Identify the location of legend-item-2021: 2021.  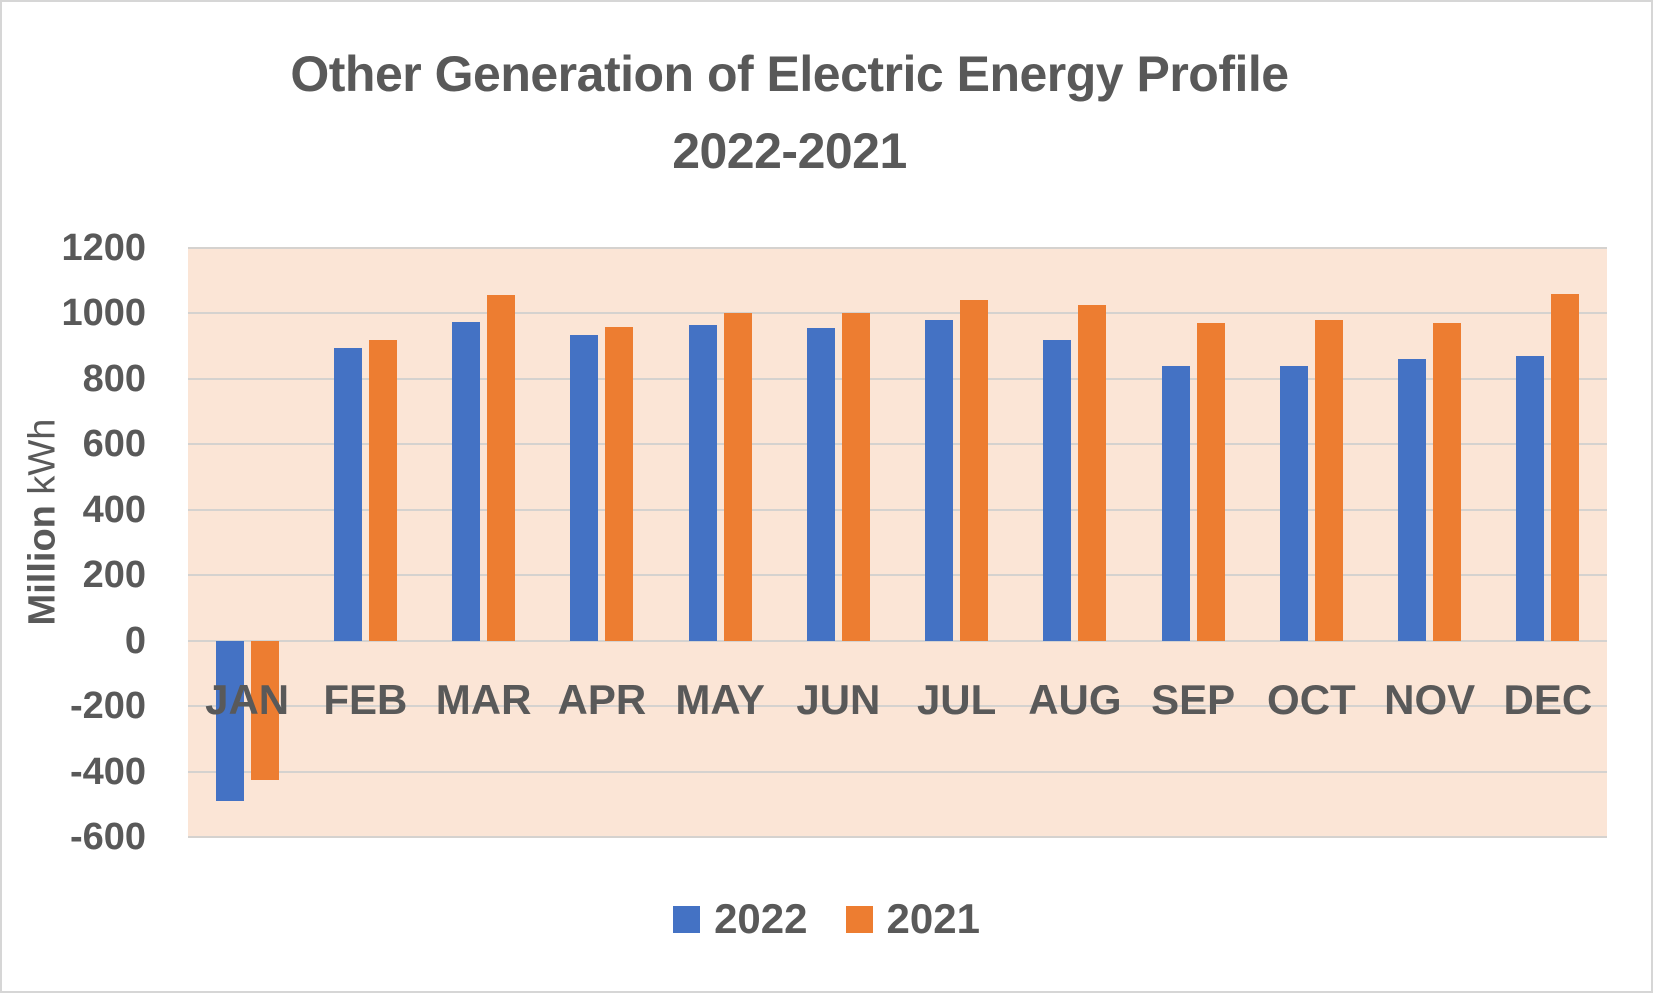
(912, 919).